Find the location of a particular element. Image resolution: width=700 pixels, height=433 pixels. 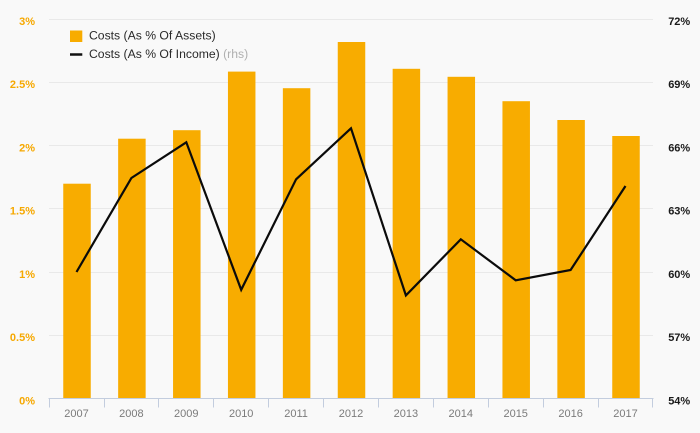

svg-text: 57% is located at coordinates (679, 338).